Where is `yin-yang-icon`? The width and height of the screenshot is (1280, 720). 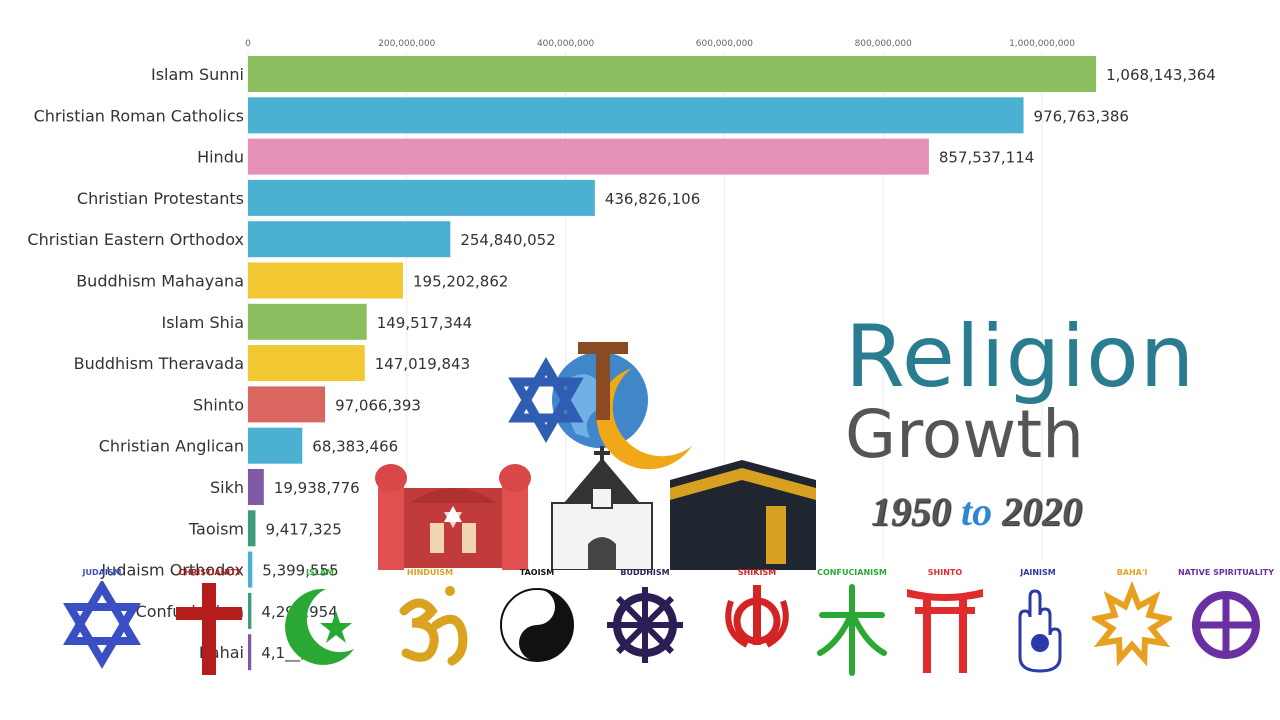 yin-yang-icon is located at coordinates (537, 625).